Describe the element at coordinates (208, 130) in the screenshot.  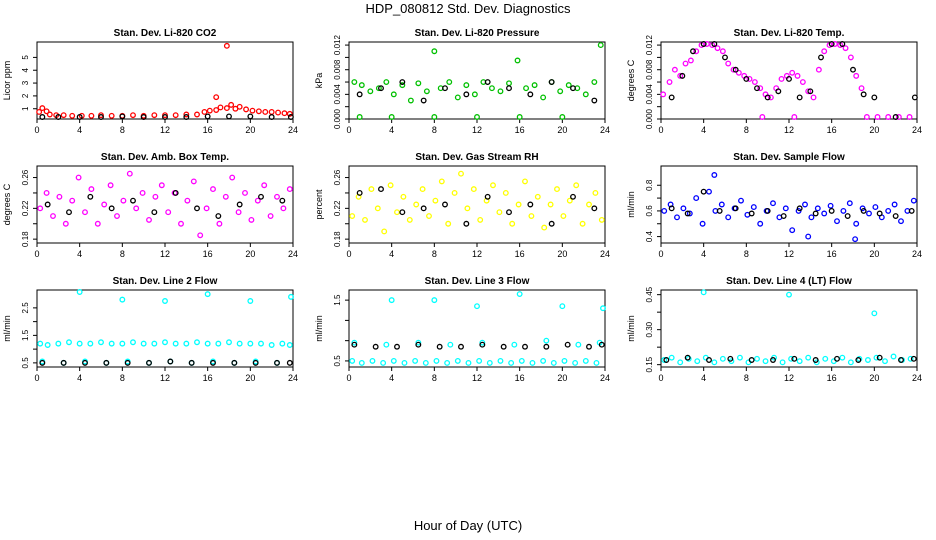
I see `x-tick-label: 16` at that location.